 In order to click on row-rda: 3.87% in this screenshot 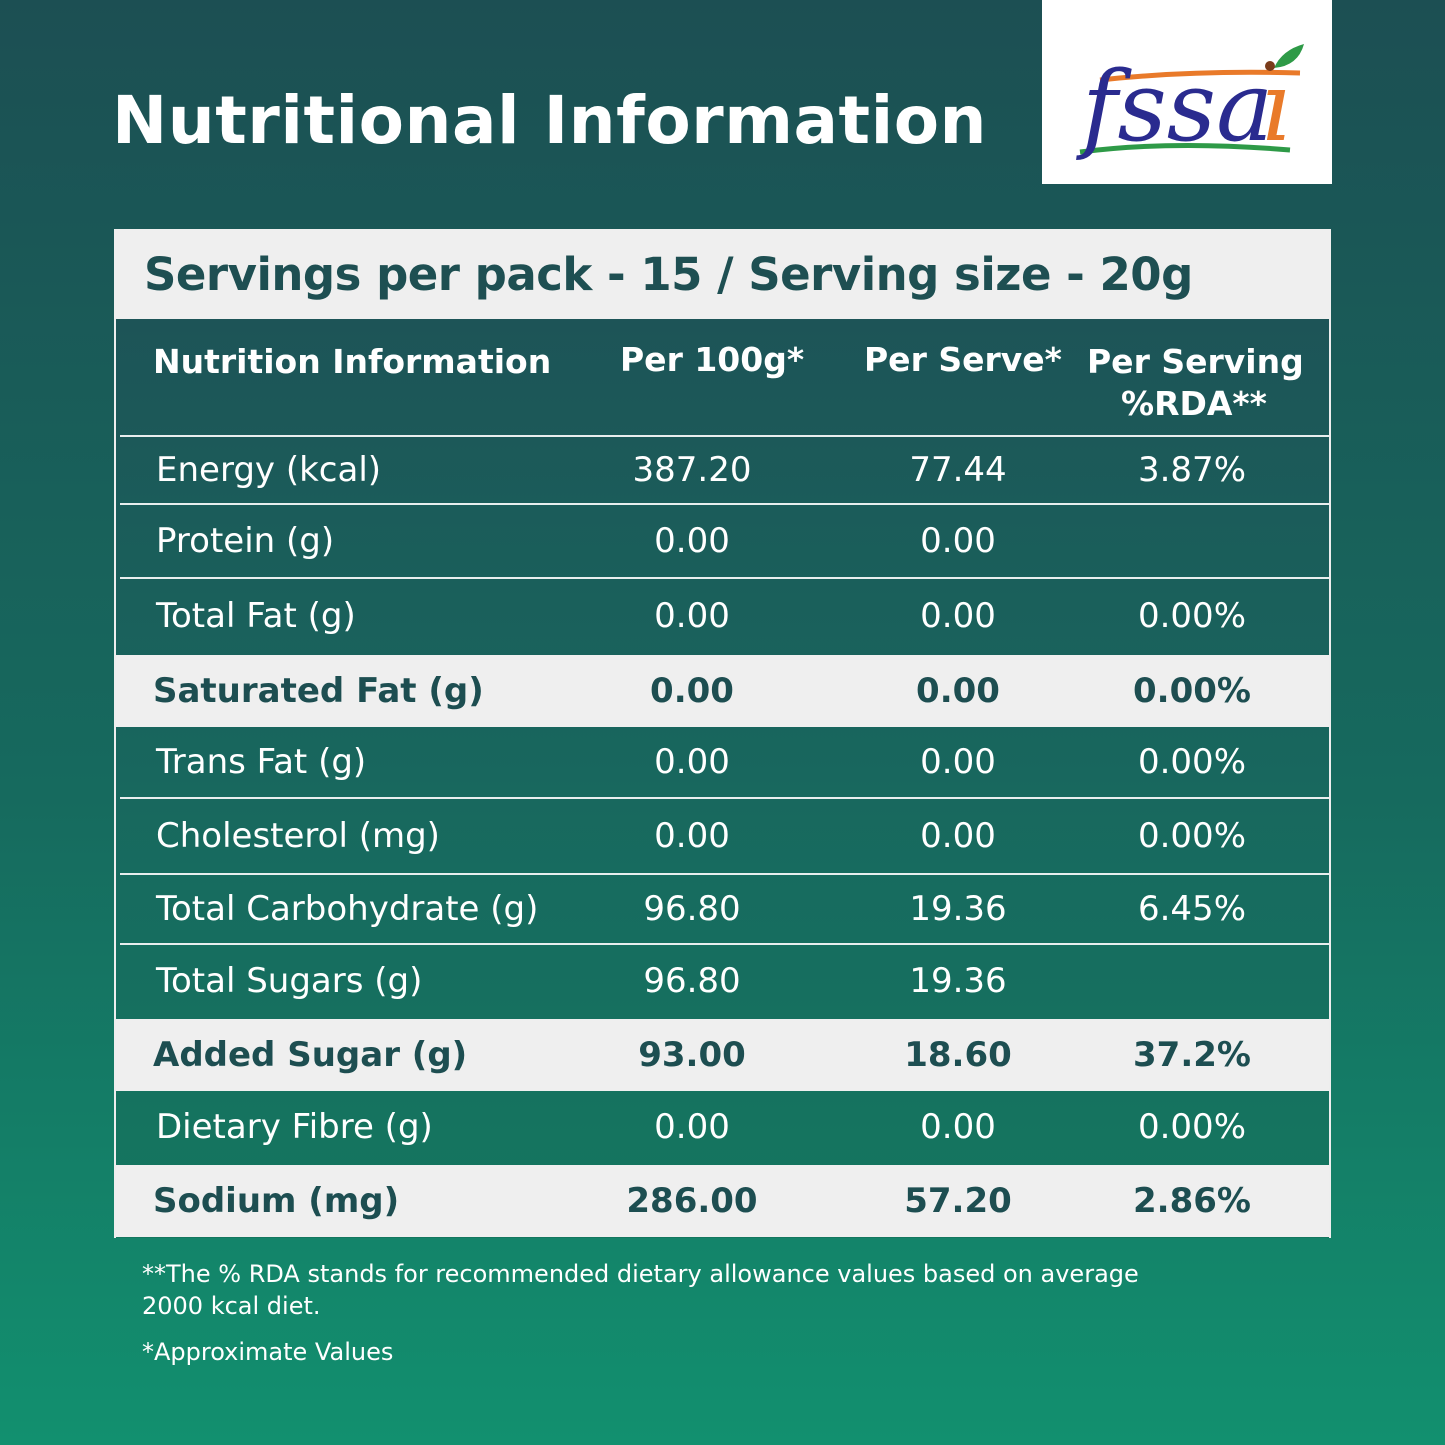, I will do `click(1191, 470)`.